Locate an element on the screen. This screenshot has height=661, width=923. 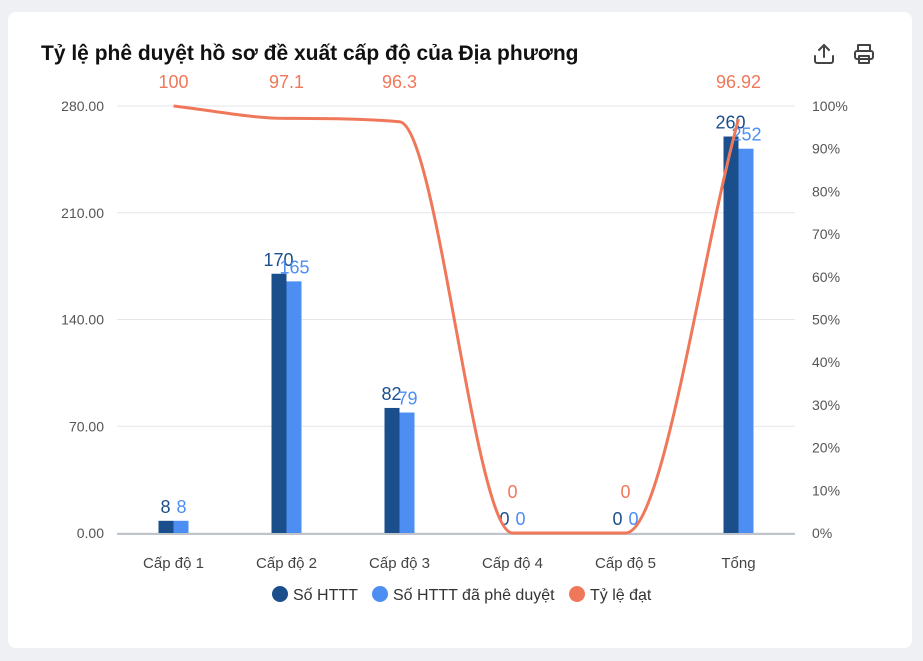
x-axis-tick-label: Cấp độ 4 is located at coordinates (512, 563).